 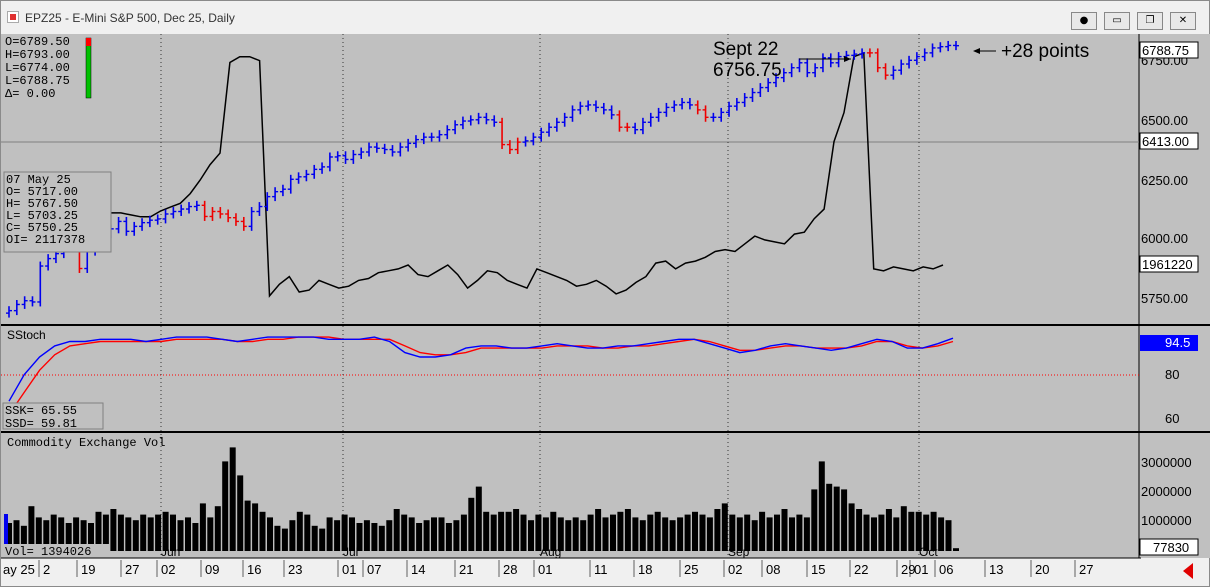 I want to click on vol-value-box, so click(x=1169, y=547).